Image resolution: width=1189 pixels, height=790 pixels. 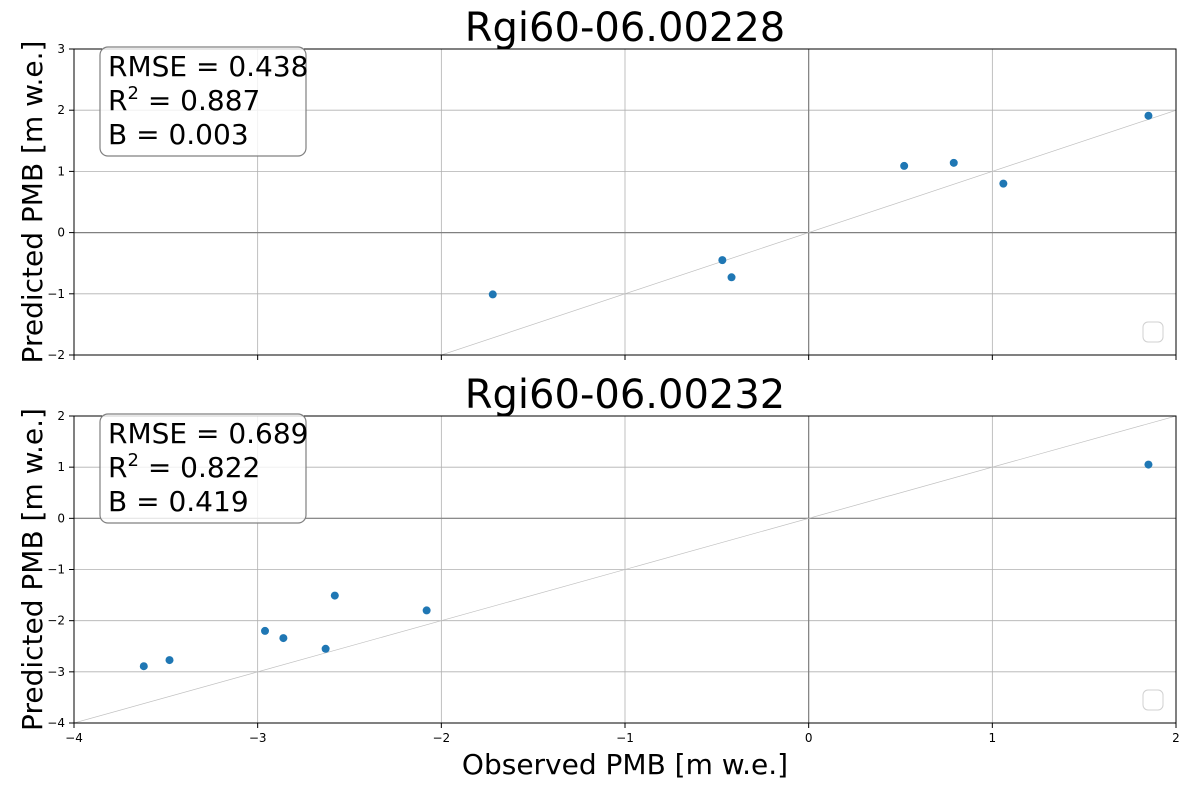 I want to click on rmse-stat: RMSE = 0.438, so click(x=208, y=66).